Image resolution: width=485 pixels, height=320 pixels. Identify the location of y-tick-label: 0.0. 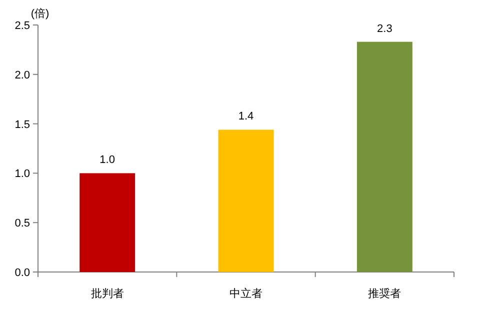
(22, 273).